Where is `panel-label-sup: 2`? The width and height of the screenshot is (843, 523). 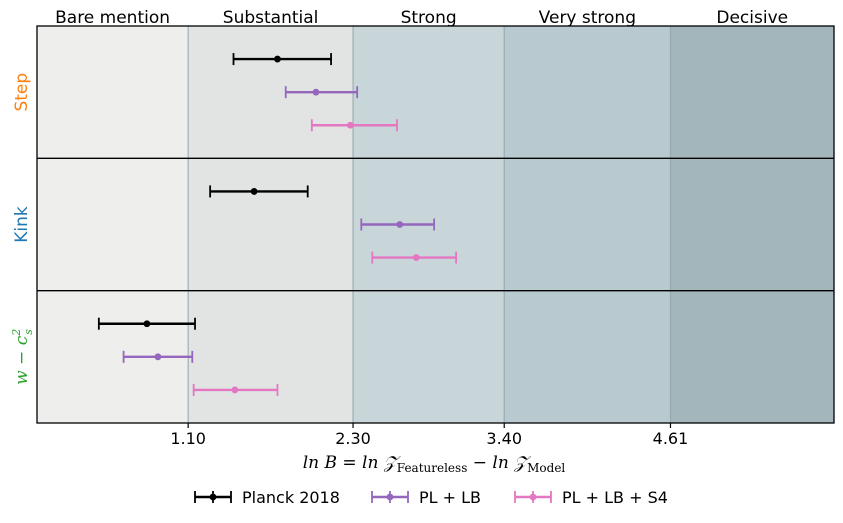 panel-label-sup: 2 is located at coordinates (16, 333).